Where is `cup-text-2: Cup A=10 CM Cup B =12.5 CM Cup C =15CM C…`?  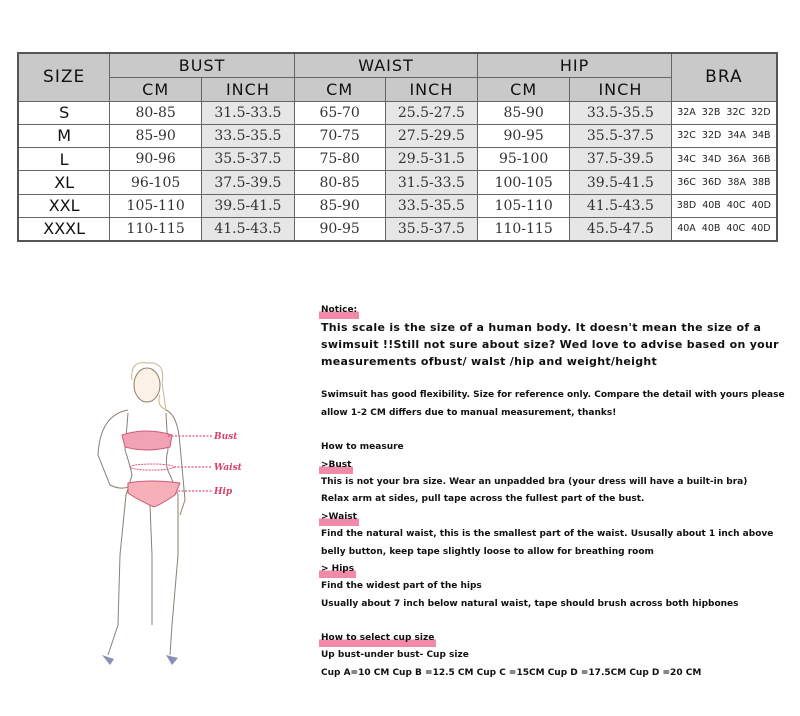 cup-text-2: Cup A=10 CM Cup B =12.5 CM Cup C =15CM C… is located at coordinates (511, 672).